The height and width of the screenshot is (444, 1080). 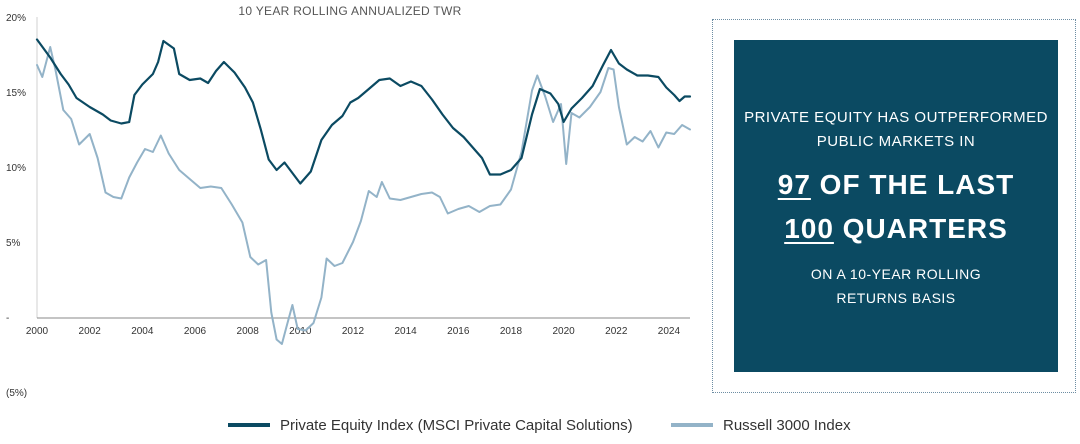 I want to click on legend-label-russell-3000: Russell 3000 Index, so click(x=787, y=425).